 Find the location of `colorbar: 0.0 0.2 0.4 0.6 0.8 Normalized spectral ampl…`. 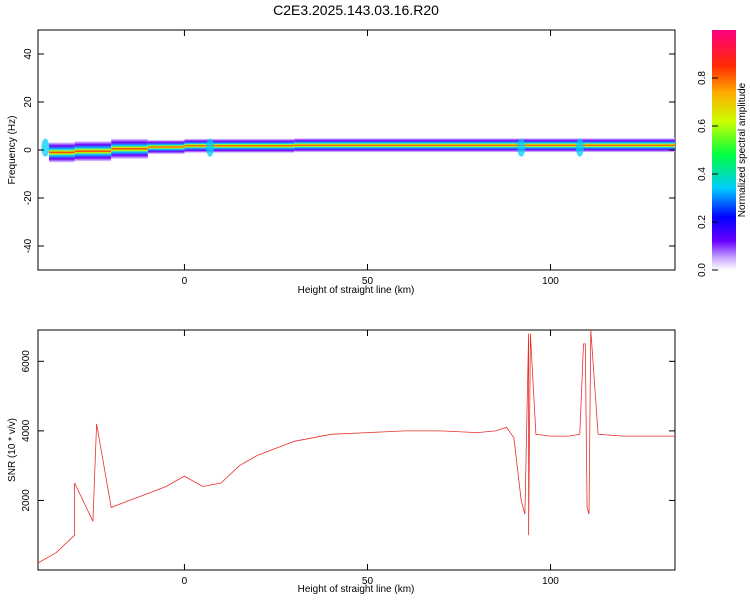

colorbar: 0.0 0.2 0.4 0.6 0.8 Normalized spectral ampl… is located at coordinates (722, 153).